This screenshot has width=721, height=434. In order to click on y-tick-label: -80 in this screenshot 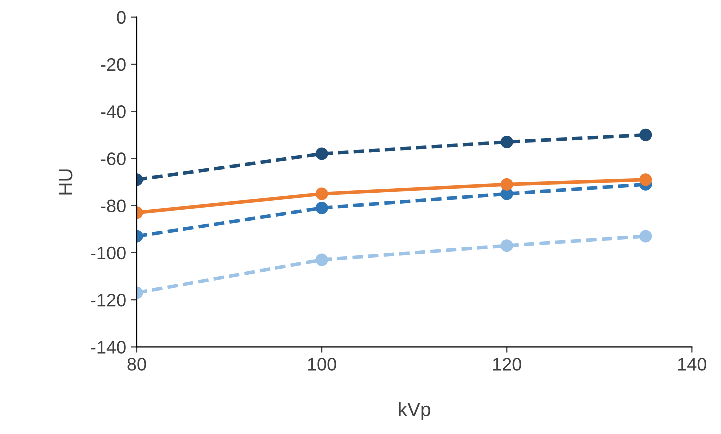, I will do `click(113, 206)`.